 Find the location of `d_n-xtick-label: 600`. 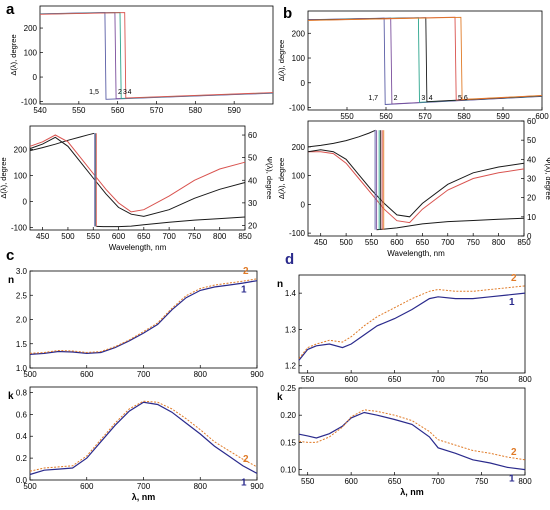

d_n-xtick-label: 600 is located at coordinates (351, 379).